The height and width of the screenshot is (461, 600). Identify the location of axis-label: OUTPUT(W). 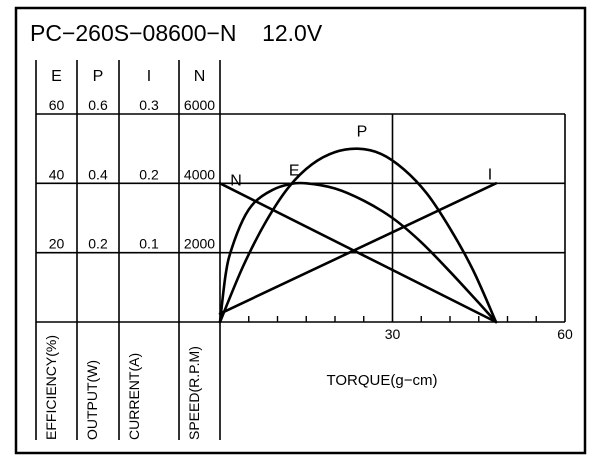
(92, 400).